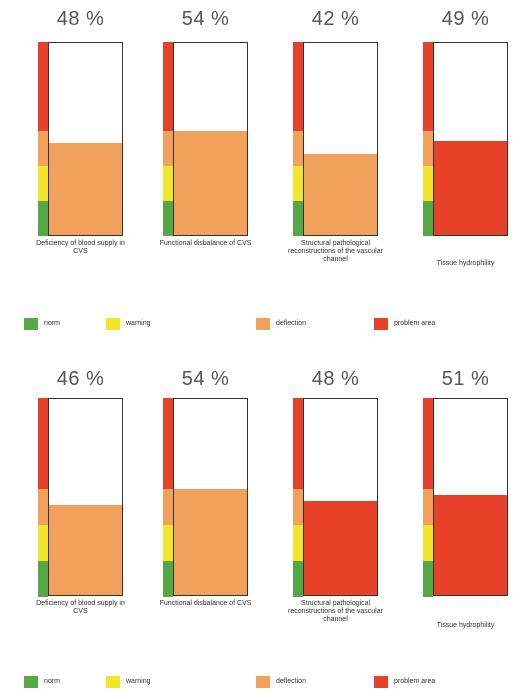 The height and width of the screenshot is (691, 517). Describe the element at coordinates (465, 379) in the screenshot. I see `gauge-percent-label: 51 %` at that location.